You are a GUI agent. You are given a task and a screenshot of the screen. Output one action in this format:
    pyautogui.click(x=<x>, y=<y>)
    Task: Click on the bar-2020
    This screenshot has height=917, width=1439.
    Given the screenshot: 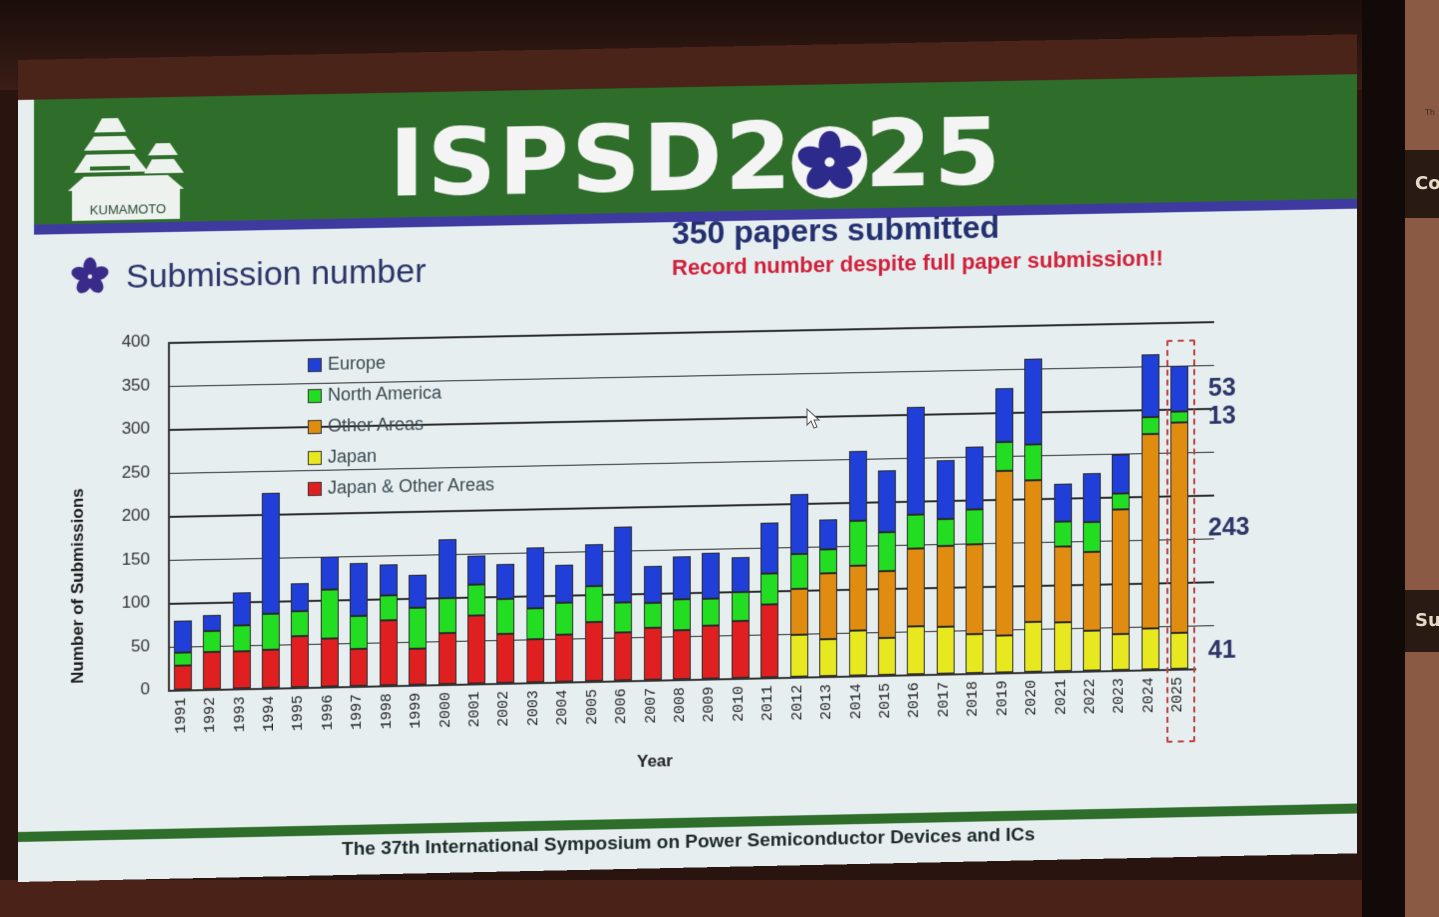 What is the action you would take?
    pyautogui.click(x=1033, y=515)
    